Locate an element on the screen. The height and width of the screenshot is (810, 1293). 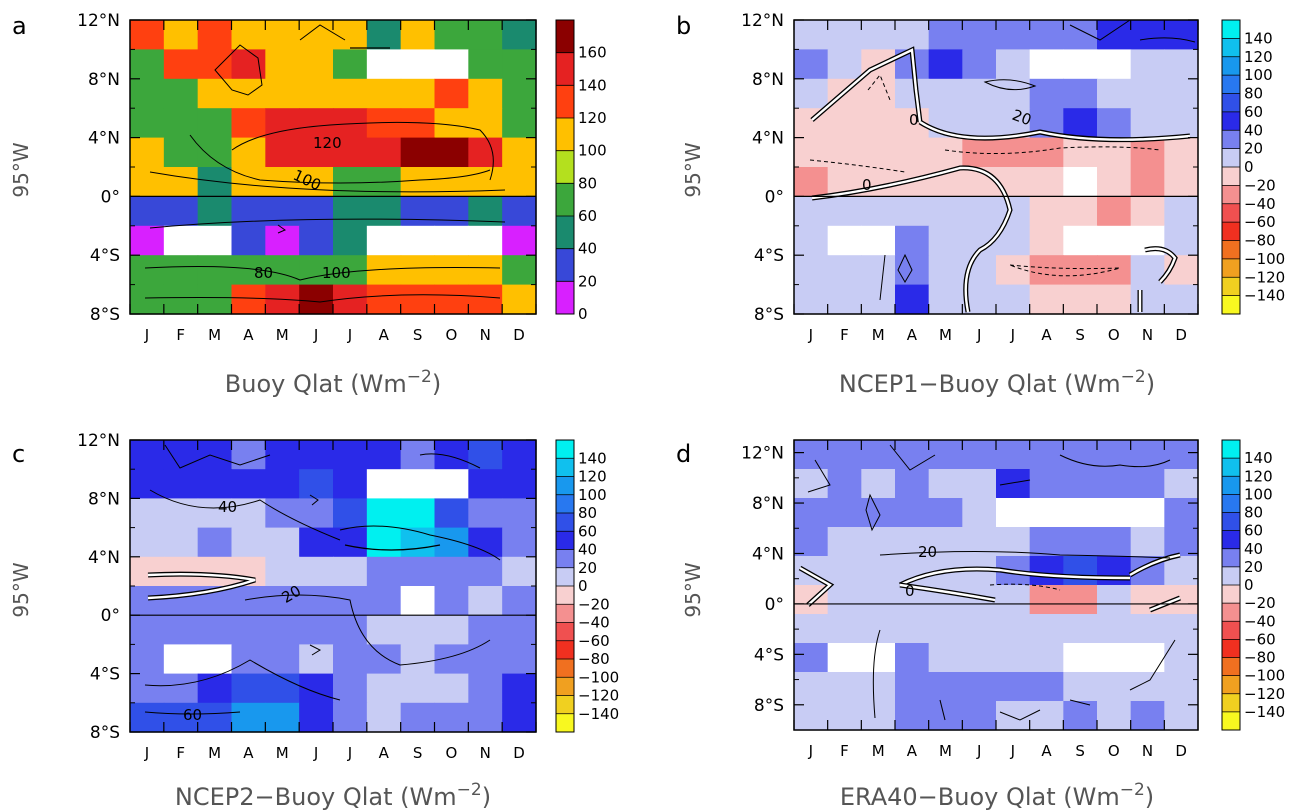
panel-b-ylabel: 95°W is located at coordinates (693, 169).